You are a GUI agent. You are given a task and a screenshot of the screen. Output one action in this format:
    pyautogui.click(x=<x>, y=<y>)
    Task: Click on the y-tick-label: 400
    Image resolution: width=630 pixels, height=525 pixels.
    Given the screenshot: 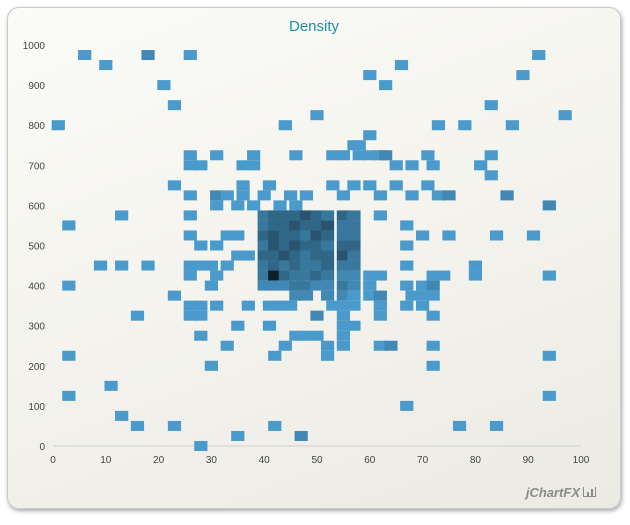 What is the action you would take?
    pyautogui.click(x=36, y=287)
    